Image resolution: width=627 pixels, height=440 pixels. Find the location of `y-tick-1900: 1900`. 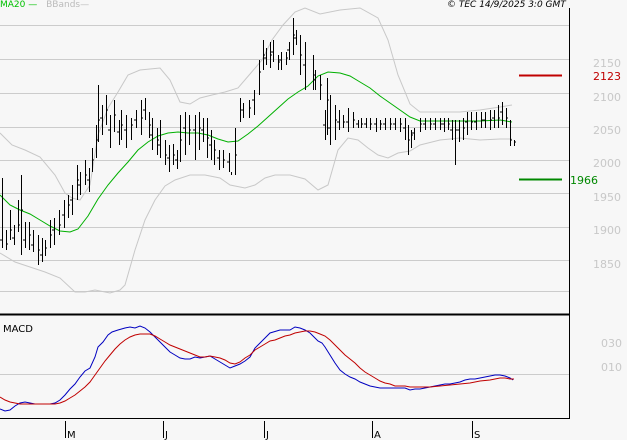

y-tick-1900: 1900 is located at coordinates (607, 230).